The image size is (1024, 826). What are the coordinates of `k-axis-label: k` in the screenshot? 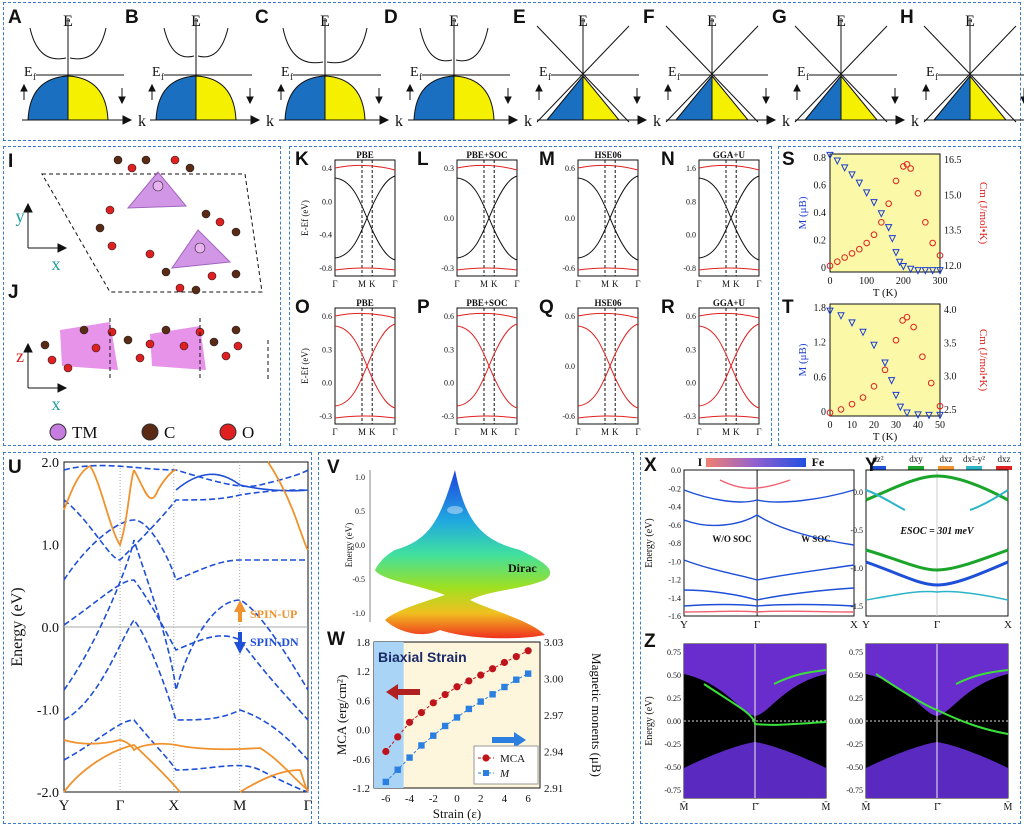 It's located at (657, 121).